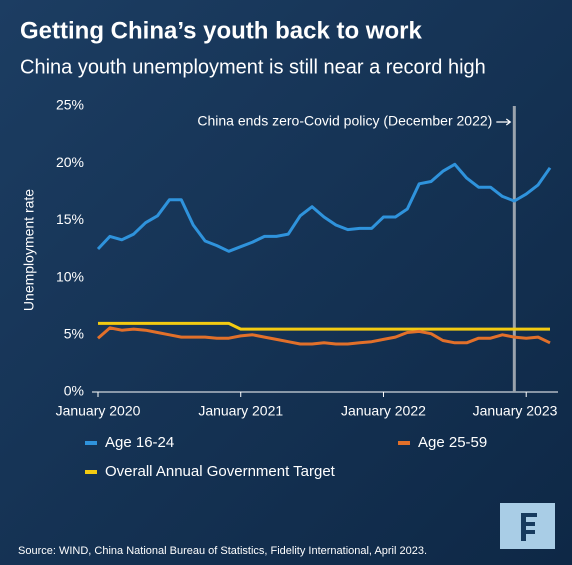  I want to click on logo, so click(527, 526).